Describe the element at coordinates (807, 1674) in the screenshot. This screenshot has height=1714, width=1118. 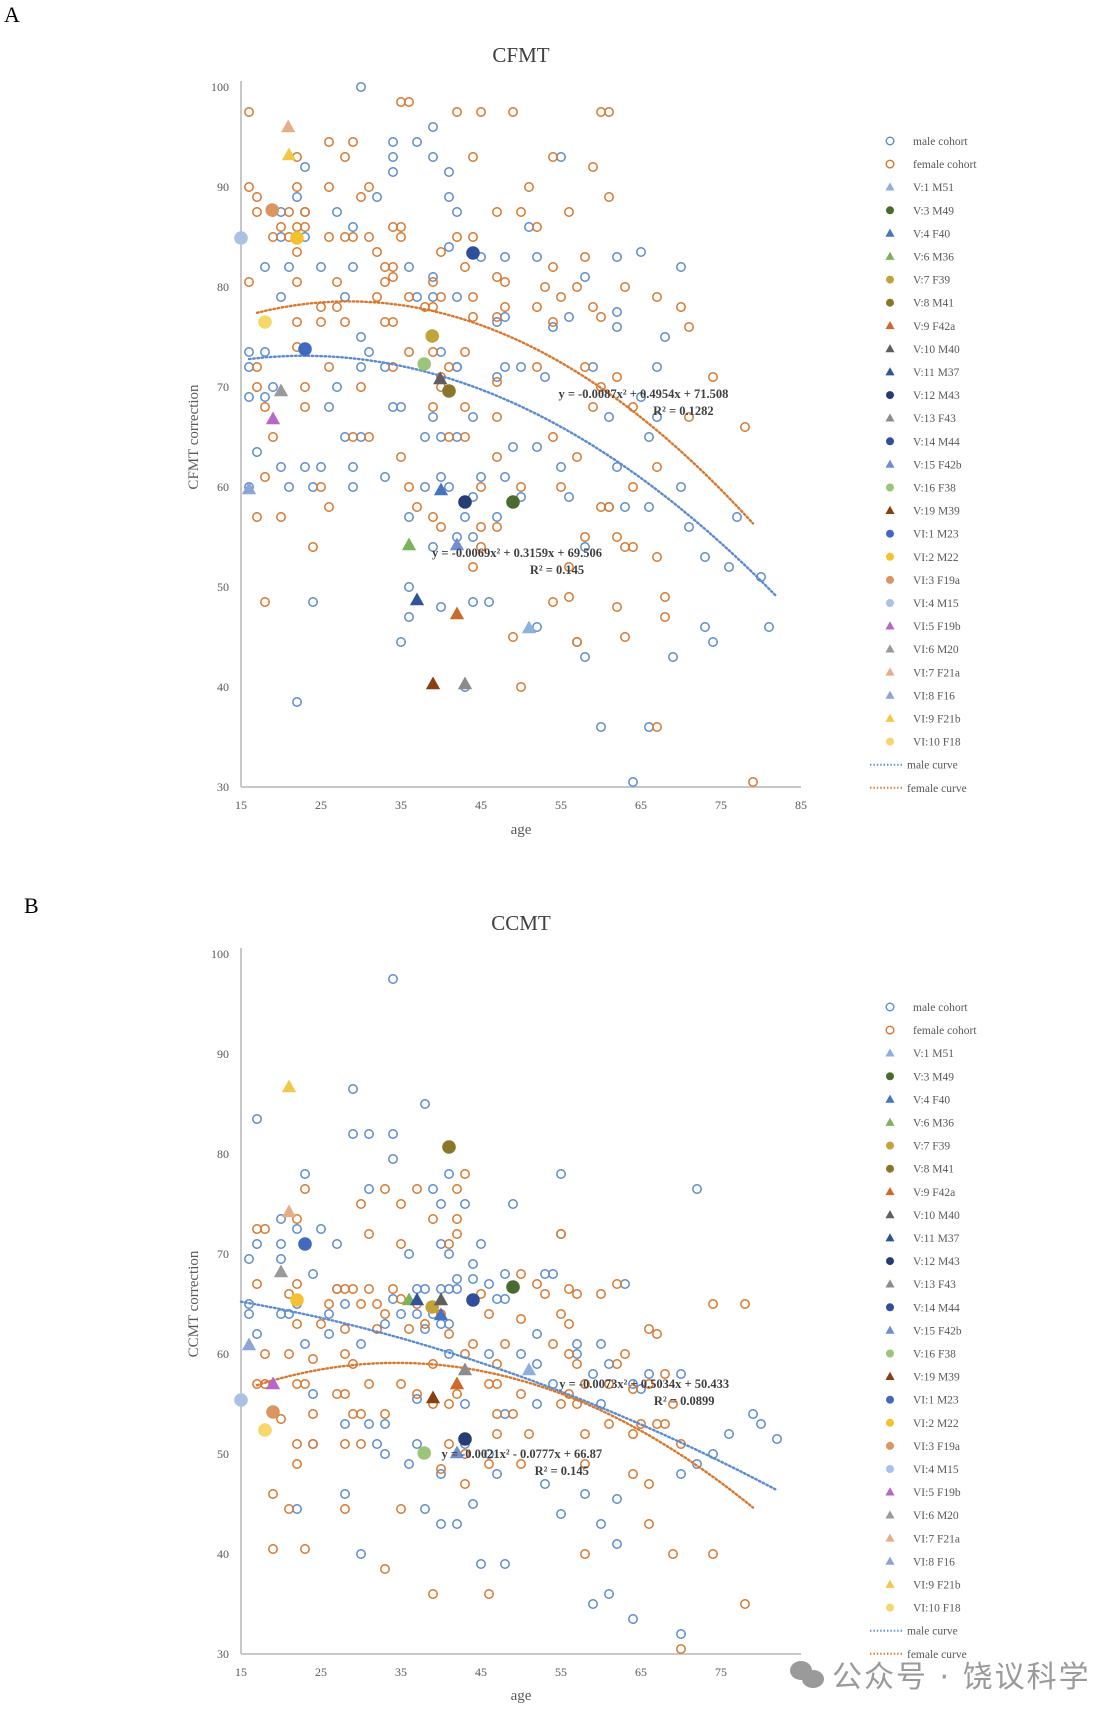
I see `wechat-icon` at that location.